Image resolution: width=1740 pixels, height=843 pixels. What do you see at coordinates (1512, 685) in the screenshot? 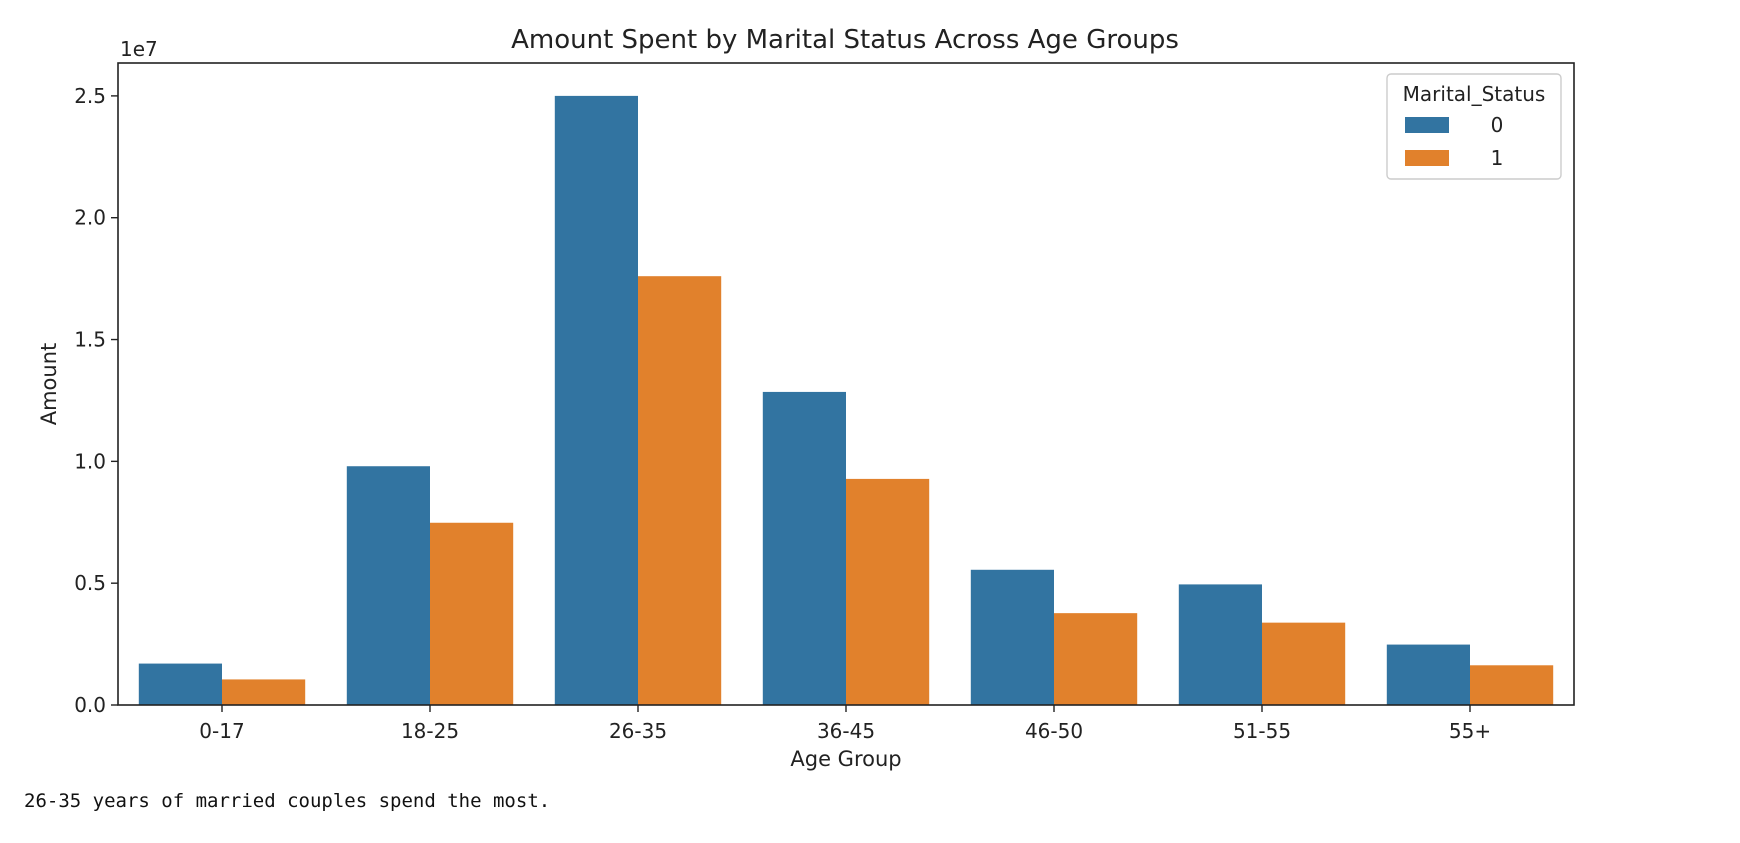
I see `bar-55+-status-1` at bounding box center [1512, 685].